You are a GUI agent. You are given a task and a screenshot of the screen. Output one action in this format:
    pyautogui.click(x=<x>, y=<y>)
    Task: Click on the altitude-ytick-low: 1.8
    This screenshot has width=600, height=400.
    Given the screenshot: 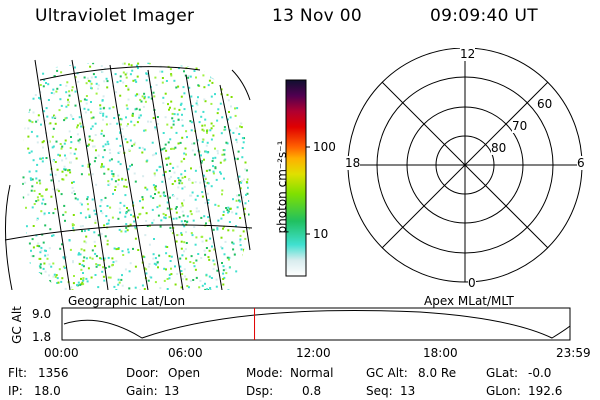 What is the action you would take?
    pyautogui.click(x=42, y=337)
    